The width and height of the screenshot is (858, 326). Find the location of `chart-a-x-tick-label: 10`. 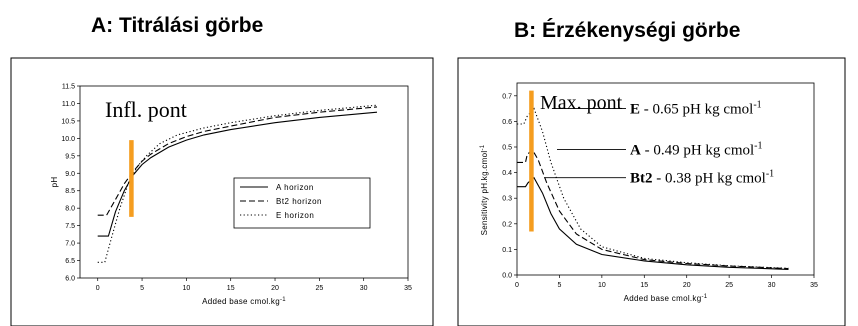

chart-a-x-tick-label: 10 is located at coordinates (186, 288).